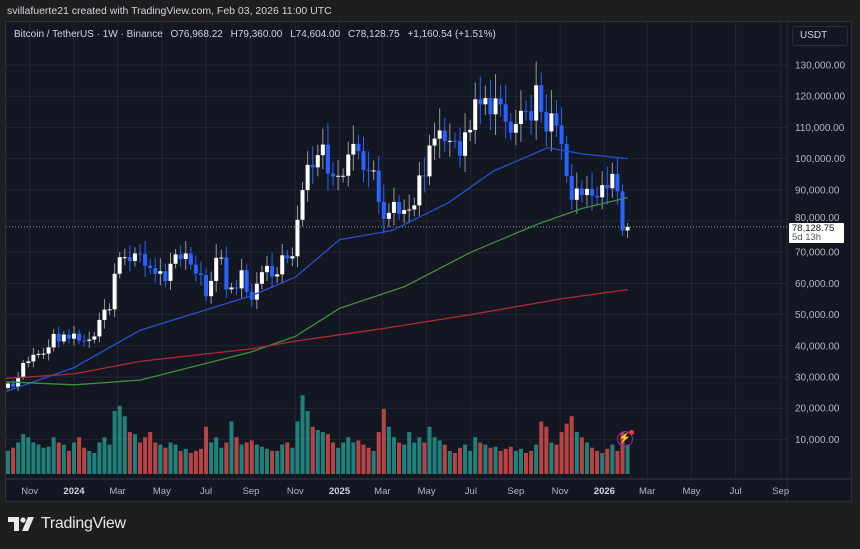 Image resolution: width=860 pixels, height=549 pixels. Describe the element at coordinates (604, 491) in the screenshot. I see `time-tick-label: 2026` at that location.